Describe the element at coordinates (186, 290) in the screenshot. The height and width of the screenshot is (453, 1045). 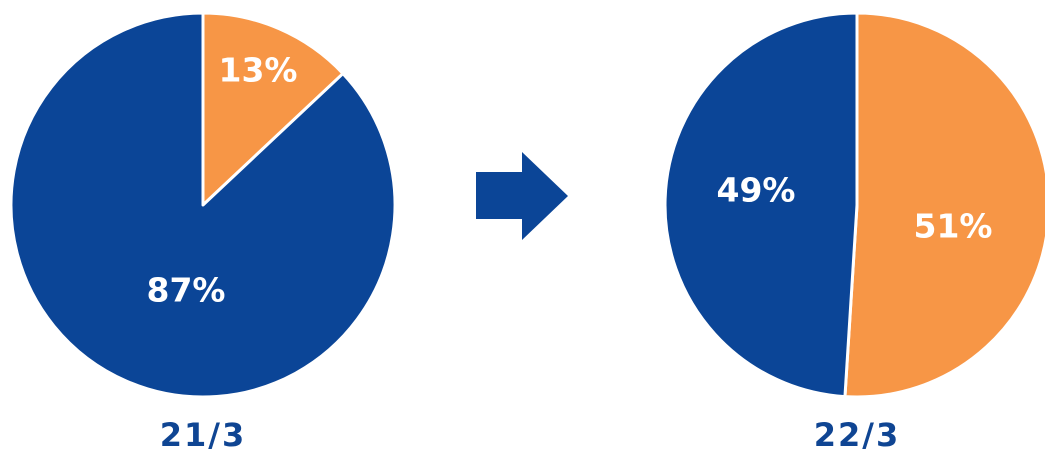
I see `slice-label: 87%` at that location.